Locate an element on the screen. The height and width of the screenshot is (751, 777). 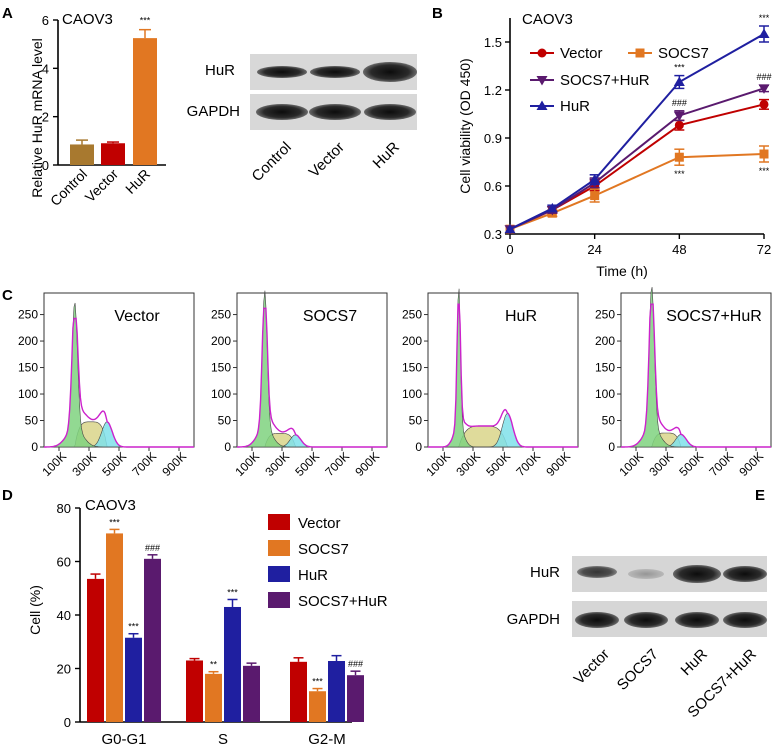
blot-e-lane-vector: Vector is located at coordinates (592, 667).